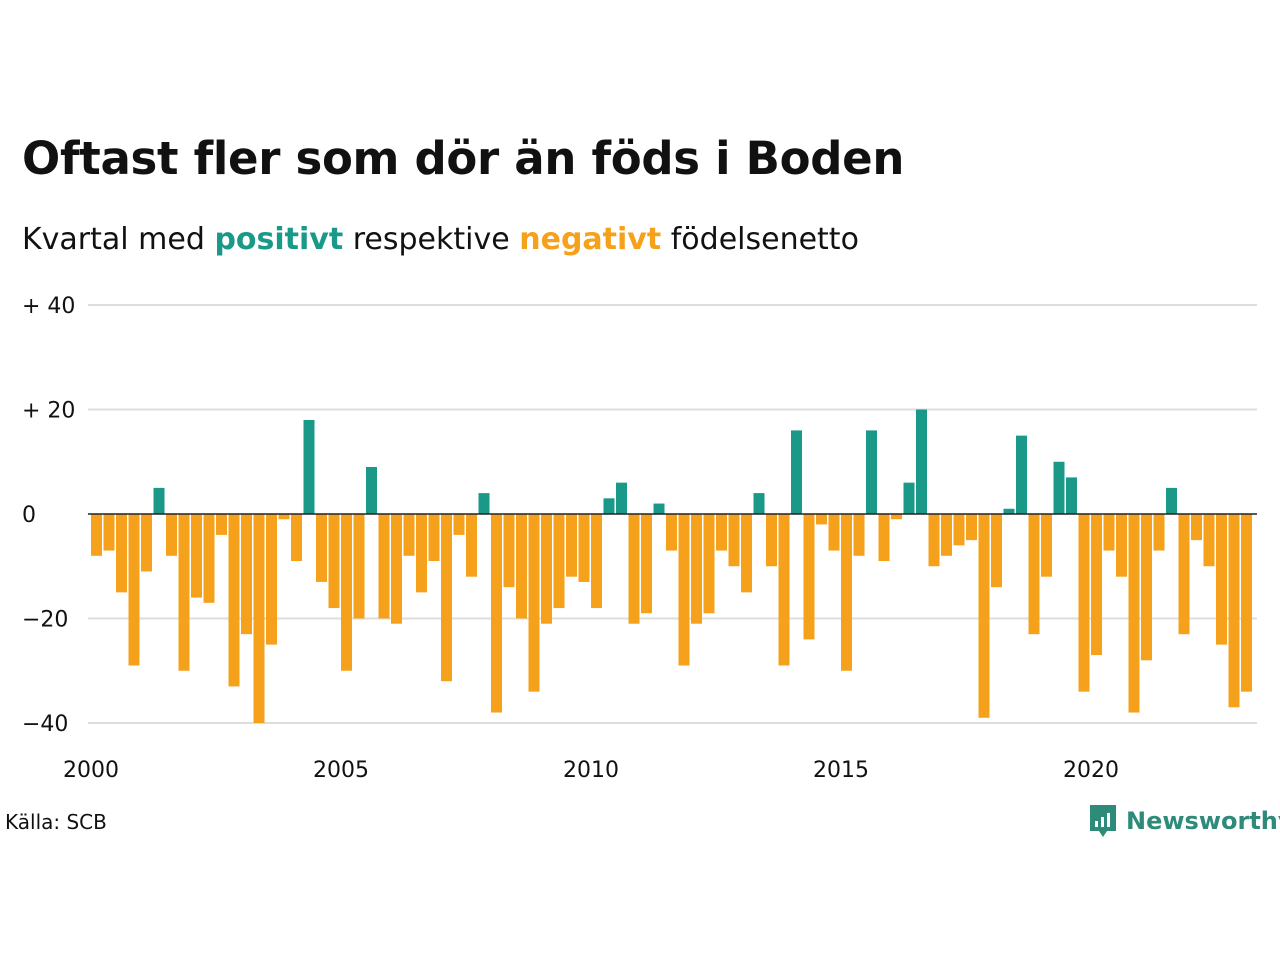 Image resolution: width=1280 pixels, height=960 pixels. I want to click on y-tick-label: −40, so click(45, 724).